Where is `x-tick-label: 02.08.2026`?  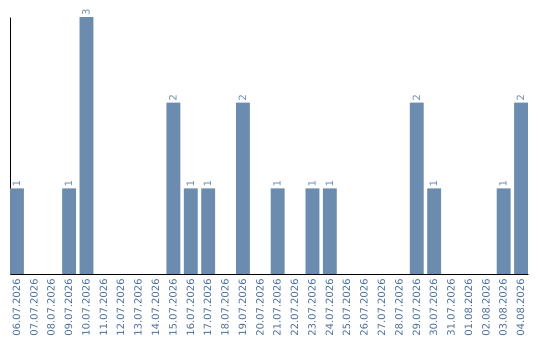
x-tick-label: 02.08.2026 is located at coordinates (486, 307).